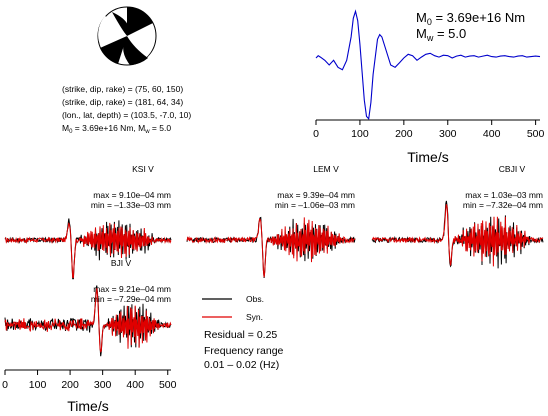 The width and height of the screenshot is (548, 416). Describe the element at coordinates (143, 169) in the screenshot. I see `panel-station-title: KSI V` at that location.